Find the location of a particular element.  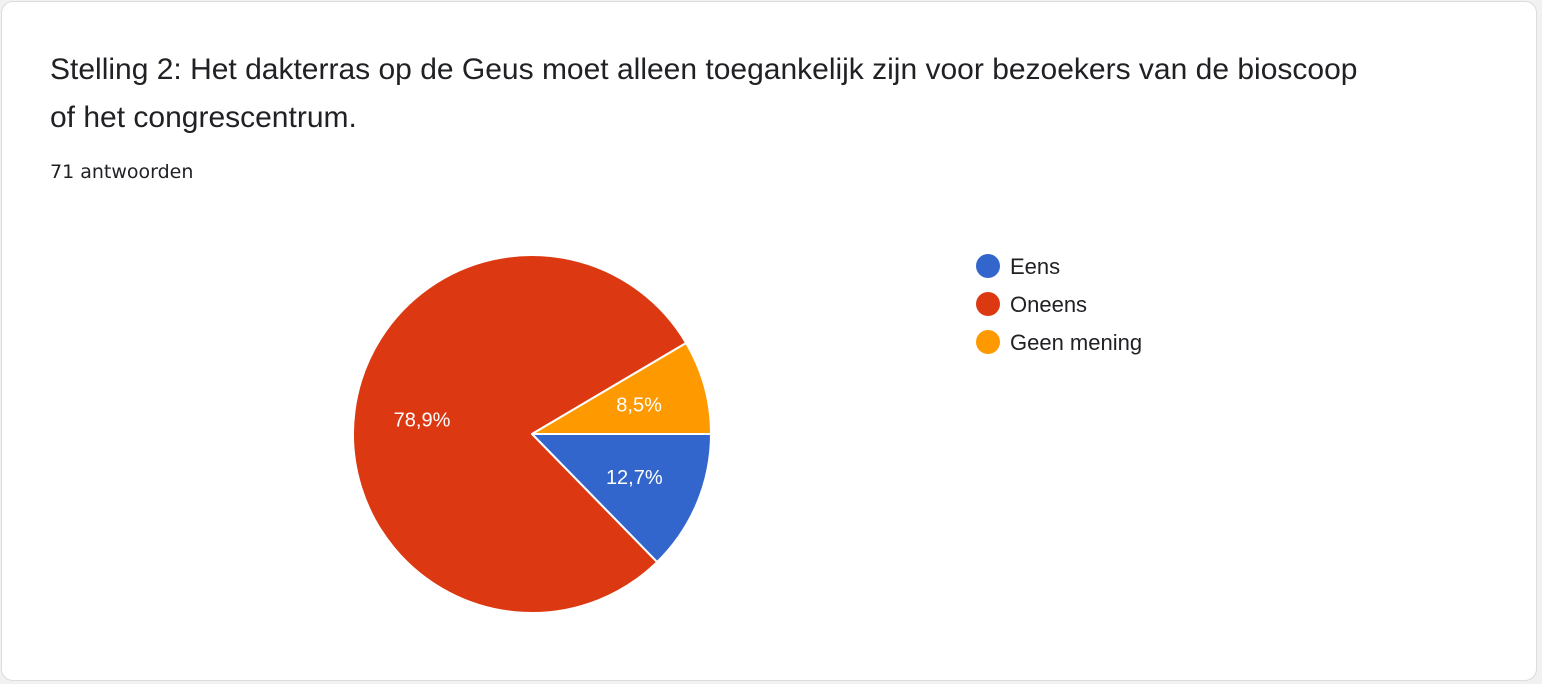

pie-slices is located at coordinates (532, 434).